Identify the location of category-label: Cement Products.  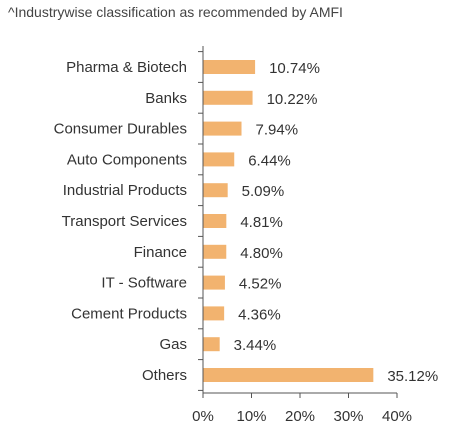
(129, 313).